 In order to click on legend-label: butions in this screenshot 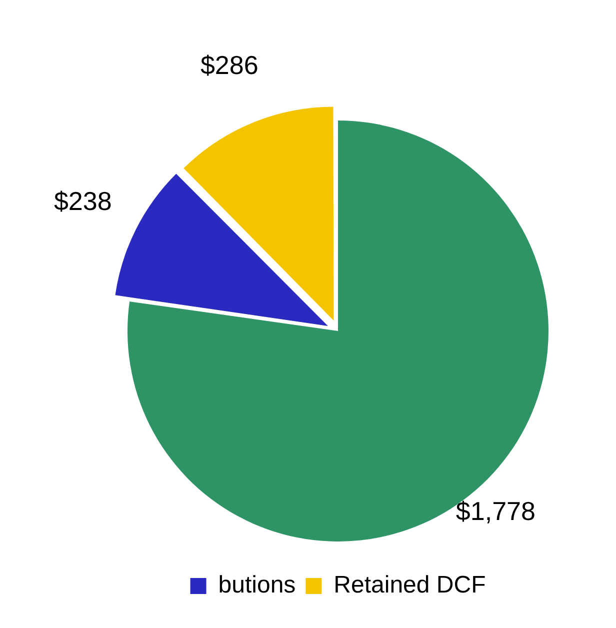, I will do `click(257, 585)`.